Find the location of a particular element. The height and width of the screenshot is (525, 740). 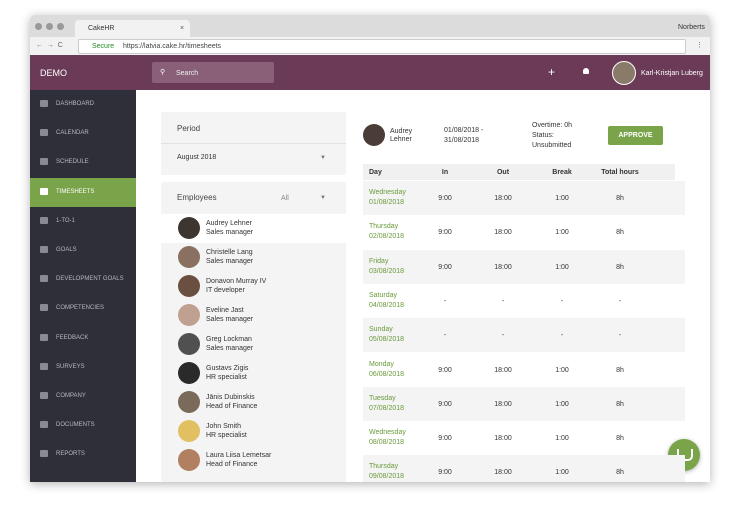

notifications is located at coordinates (586, 71).